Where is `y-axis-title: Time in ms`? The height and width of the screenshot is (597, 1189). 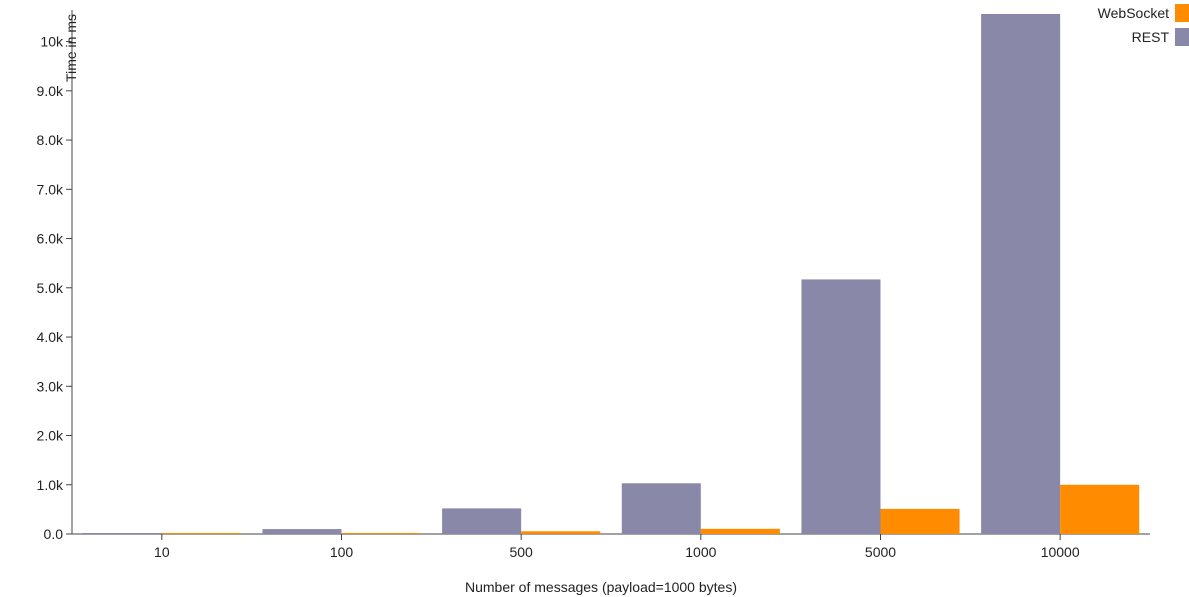
y-axis-title: Time in ms is located at coordinates (71, 48).